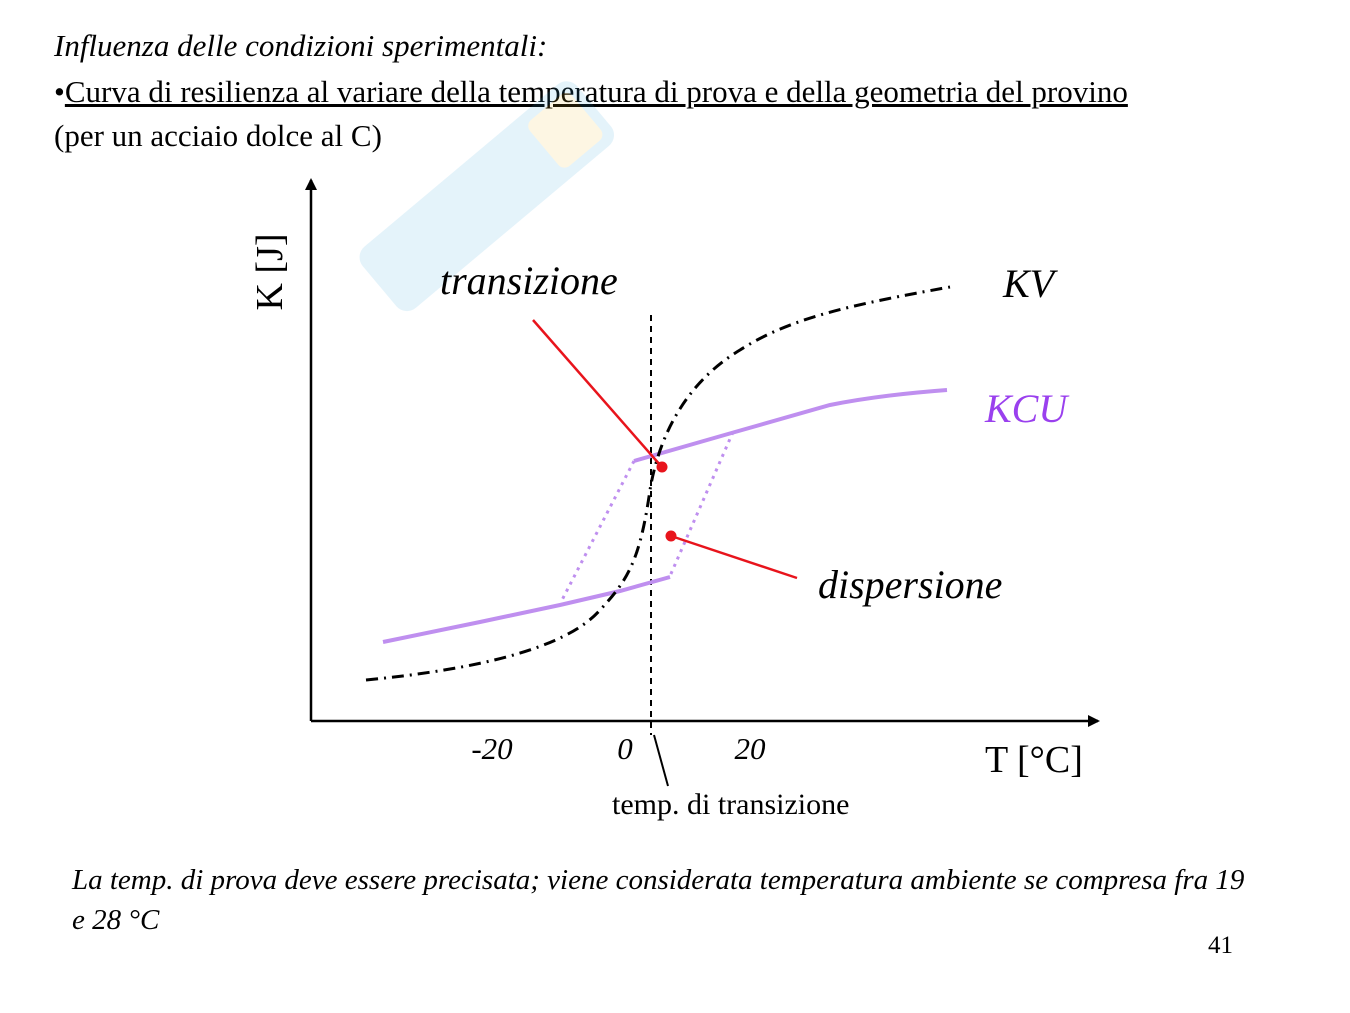 This screenshot has height=1013, width=1350. Describe the element at coordinates (526, 609) in the screenshot. I see `kcu-lower-branch` at that location.